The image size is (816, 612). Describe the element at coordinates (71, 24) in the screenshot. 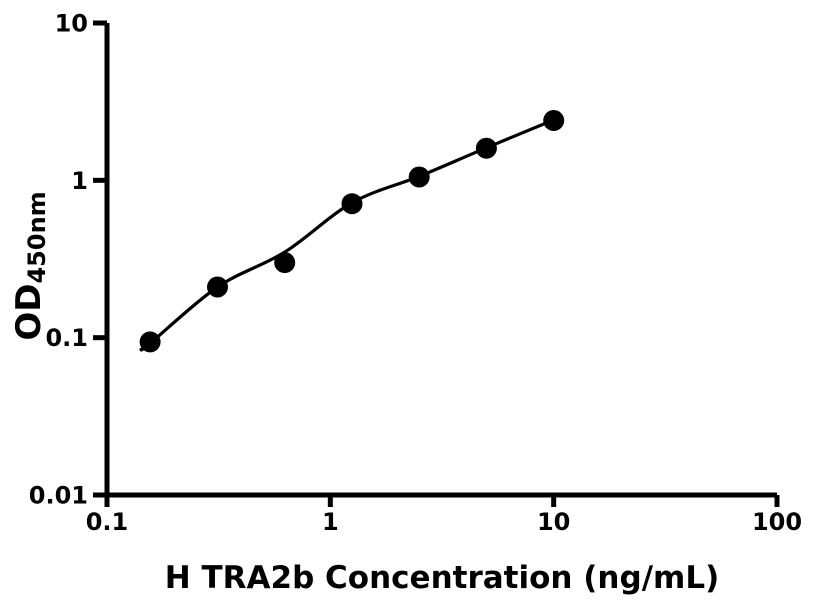

I see `y-tick-label: 10` at that location.